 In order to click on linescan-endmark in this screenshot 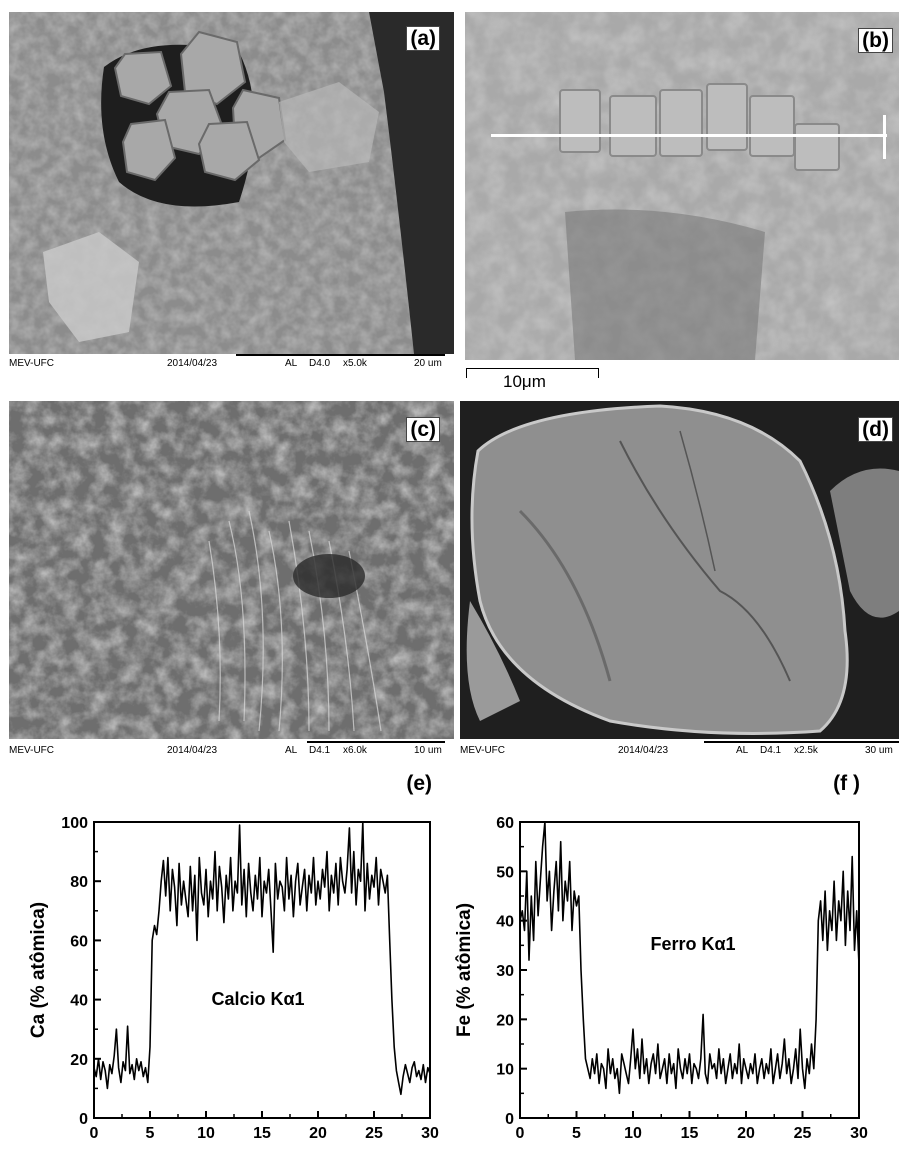, I will do `click(884, 137)`.